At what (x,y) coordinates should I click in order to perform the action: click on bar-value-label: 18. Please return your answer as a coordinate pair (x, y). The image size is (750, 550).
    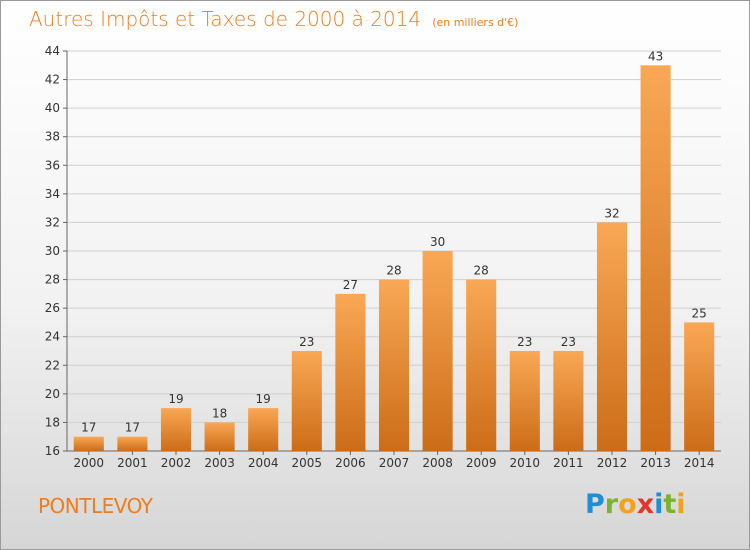
    Looking at the image, I should click on (219, 413).